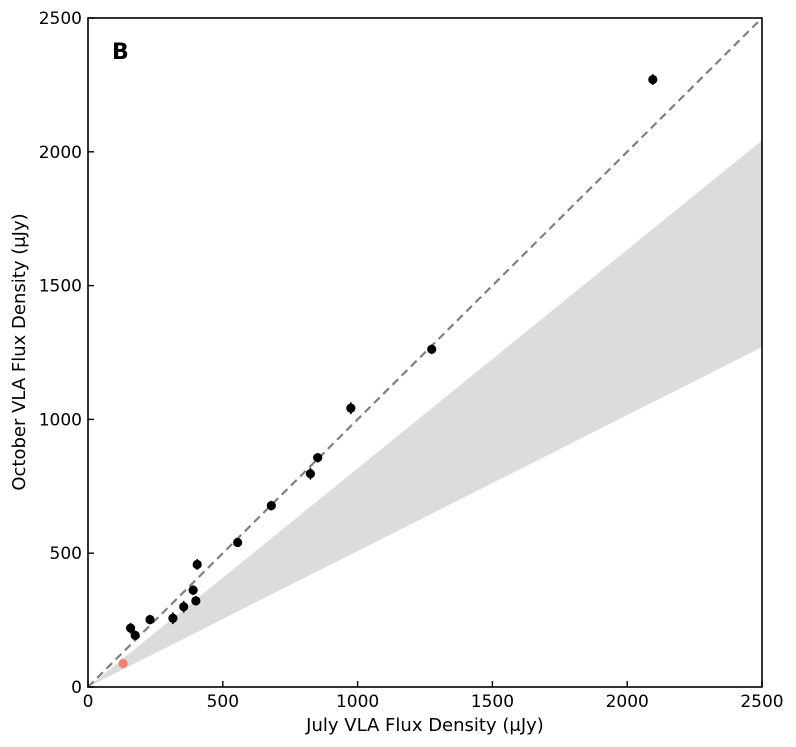 This screenshot has width=796, height=747. I want to click on y-tick-label: 0, so click(76, 688).